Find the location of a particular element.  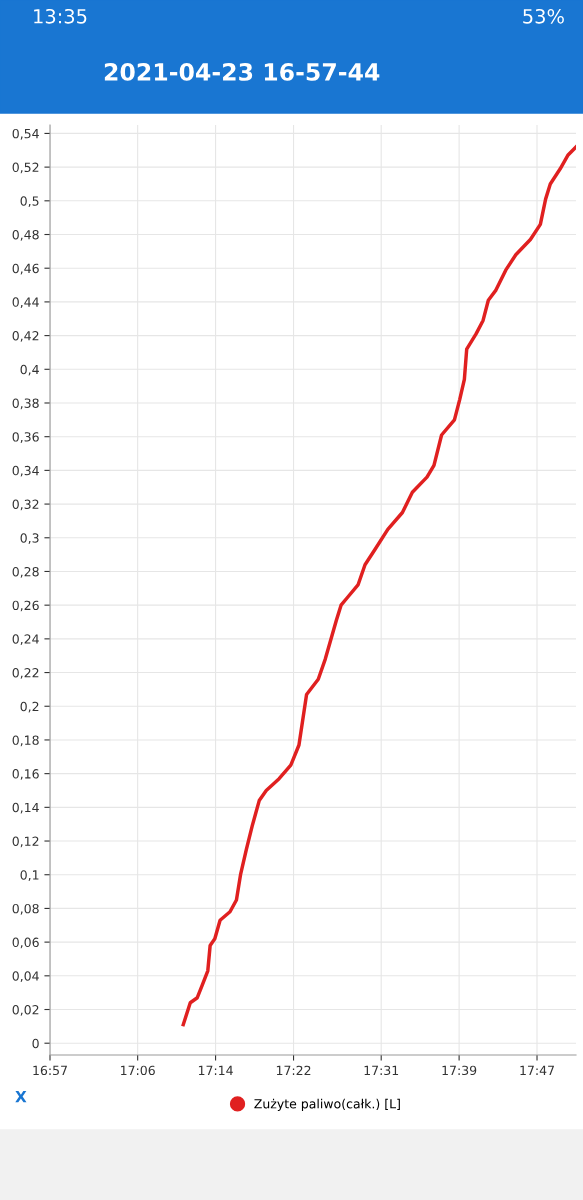

x-tick-label: 16:57 is located at coordinates (50, 1070).